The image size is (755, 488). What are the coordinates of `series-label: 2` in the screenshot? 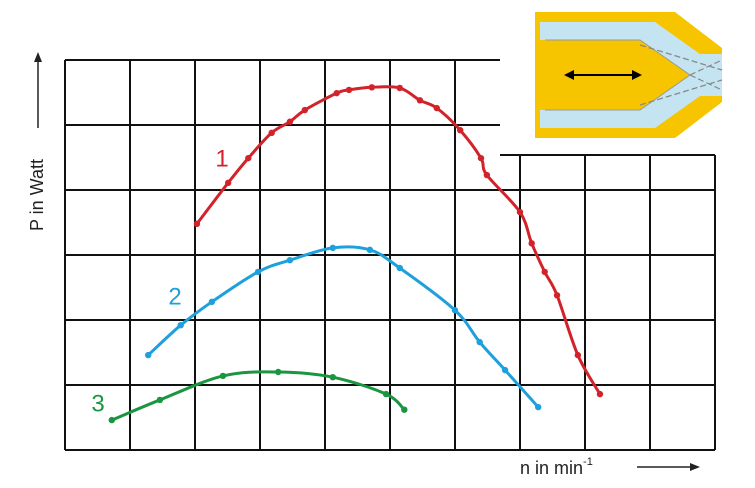 It's located at (174, 296).